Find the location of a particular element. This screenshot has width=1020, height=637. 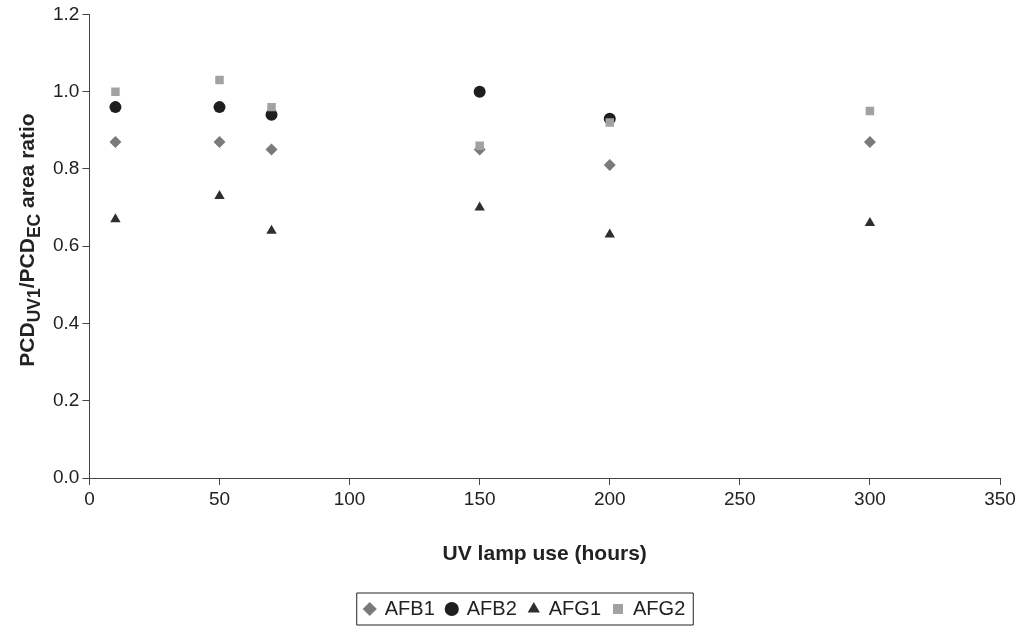

legend-label: AFB1 is located at coordinates (409, 607).